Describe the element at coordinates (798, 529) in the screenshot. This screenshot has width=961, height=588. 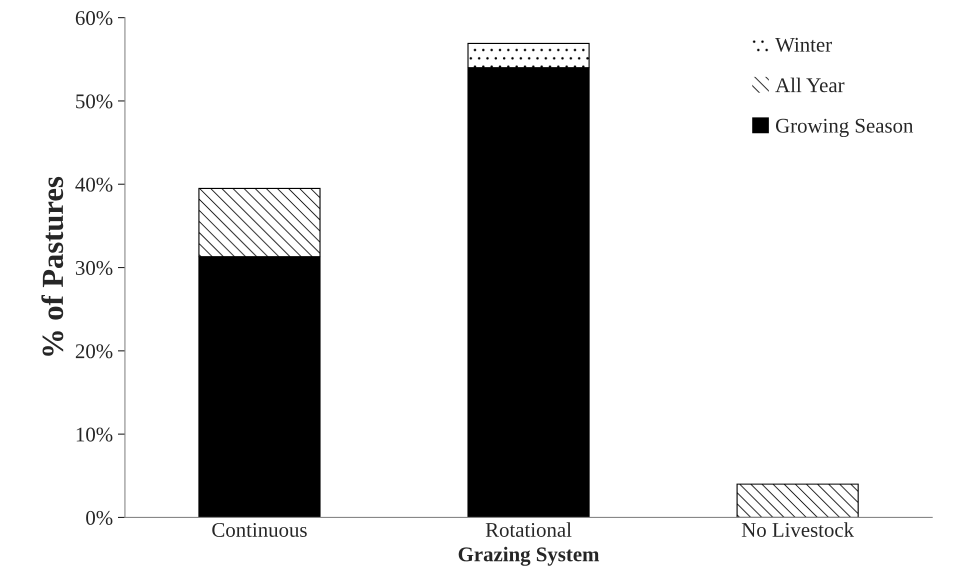
I see `x-tick-label: No Livestock` at that location.